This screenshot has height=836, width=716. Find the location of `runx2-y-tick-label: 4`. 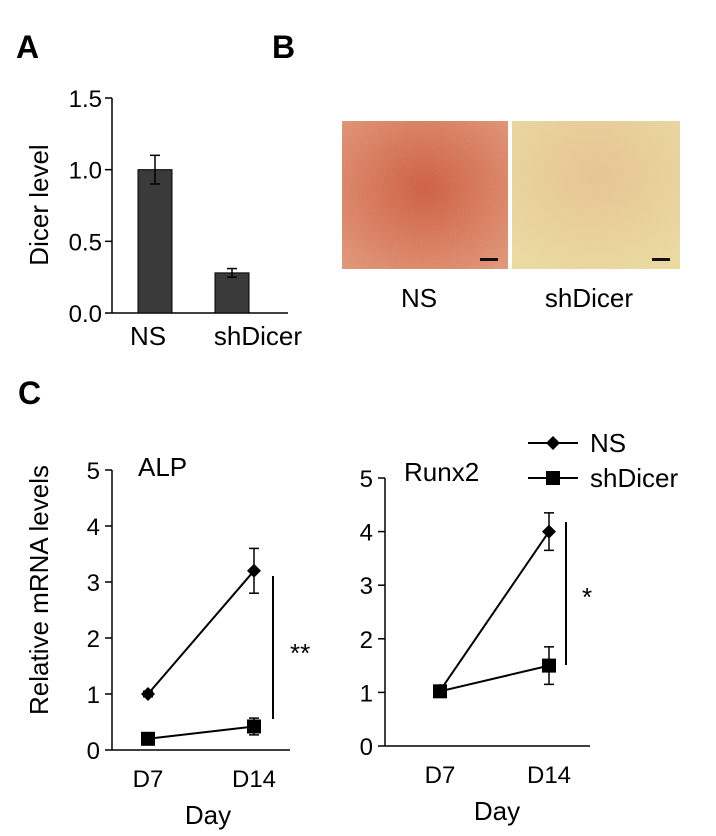

runx2-y-tick-label: 4 is located at coordinates (366, 533).